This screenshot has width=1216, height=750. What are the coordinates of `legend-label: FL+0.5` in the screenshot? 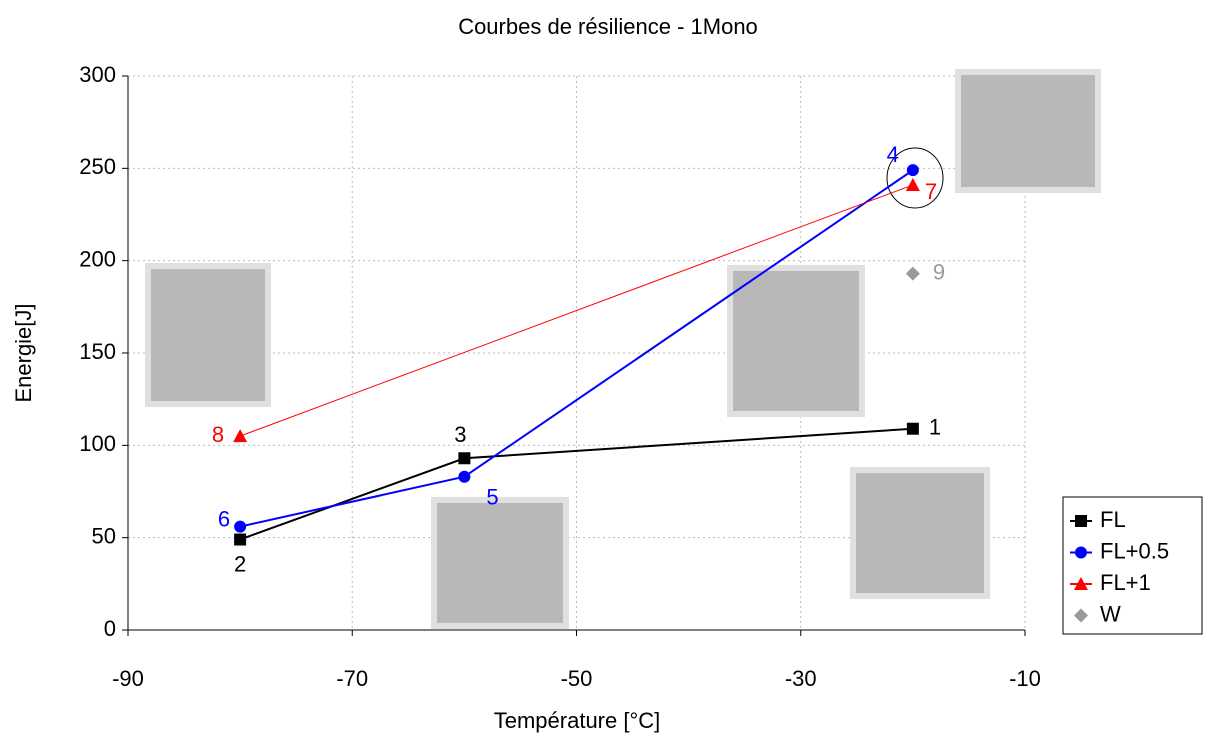 It's located at (1134, 550).